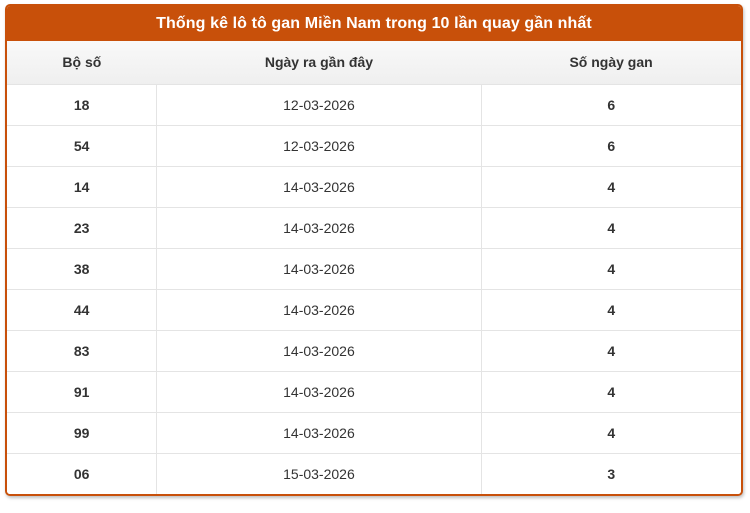 The width and height of the screenshot is (750, 513). I want to click on table-row: 23 14-03-2026 4, so click(374, 227).